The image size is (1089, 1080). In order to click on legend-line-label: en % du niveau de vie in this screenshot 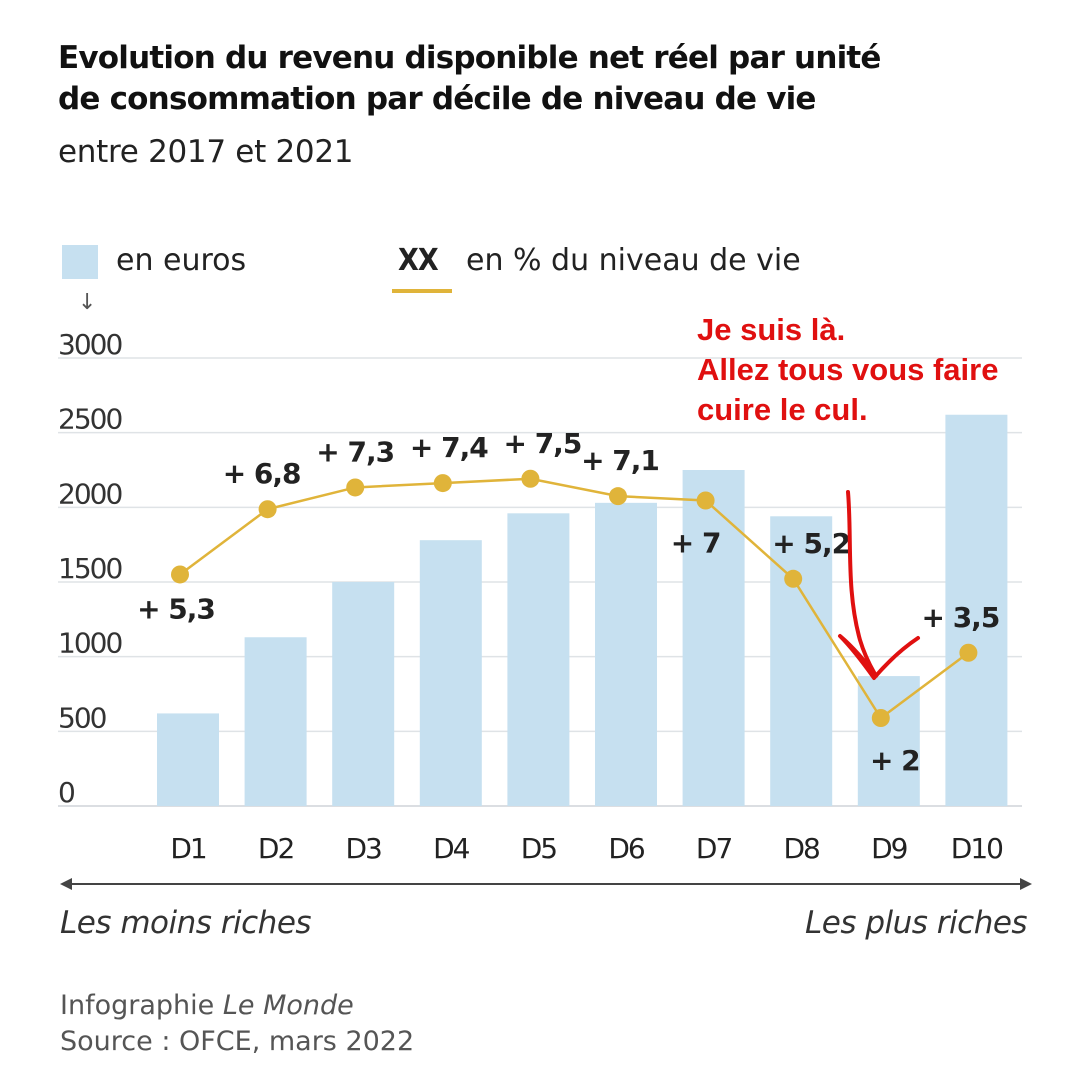, I will do `click(633, 260)`.